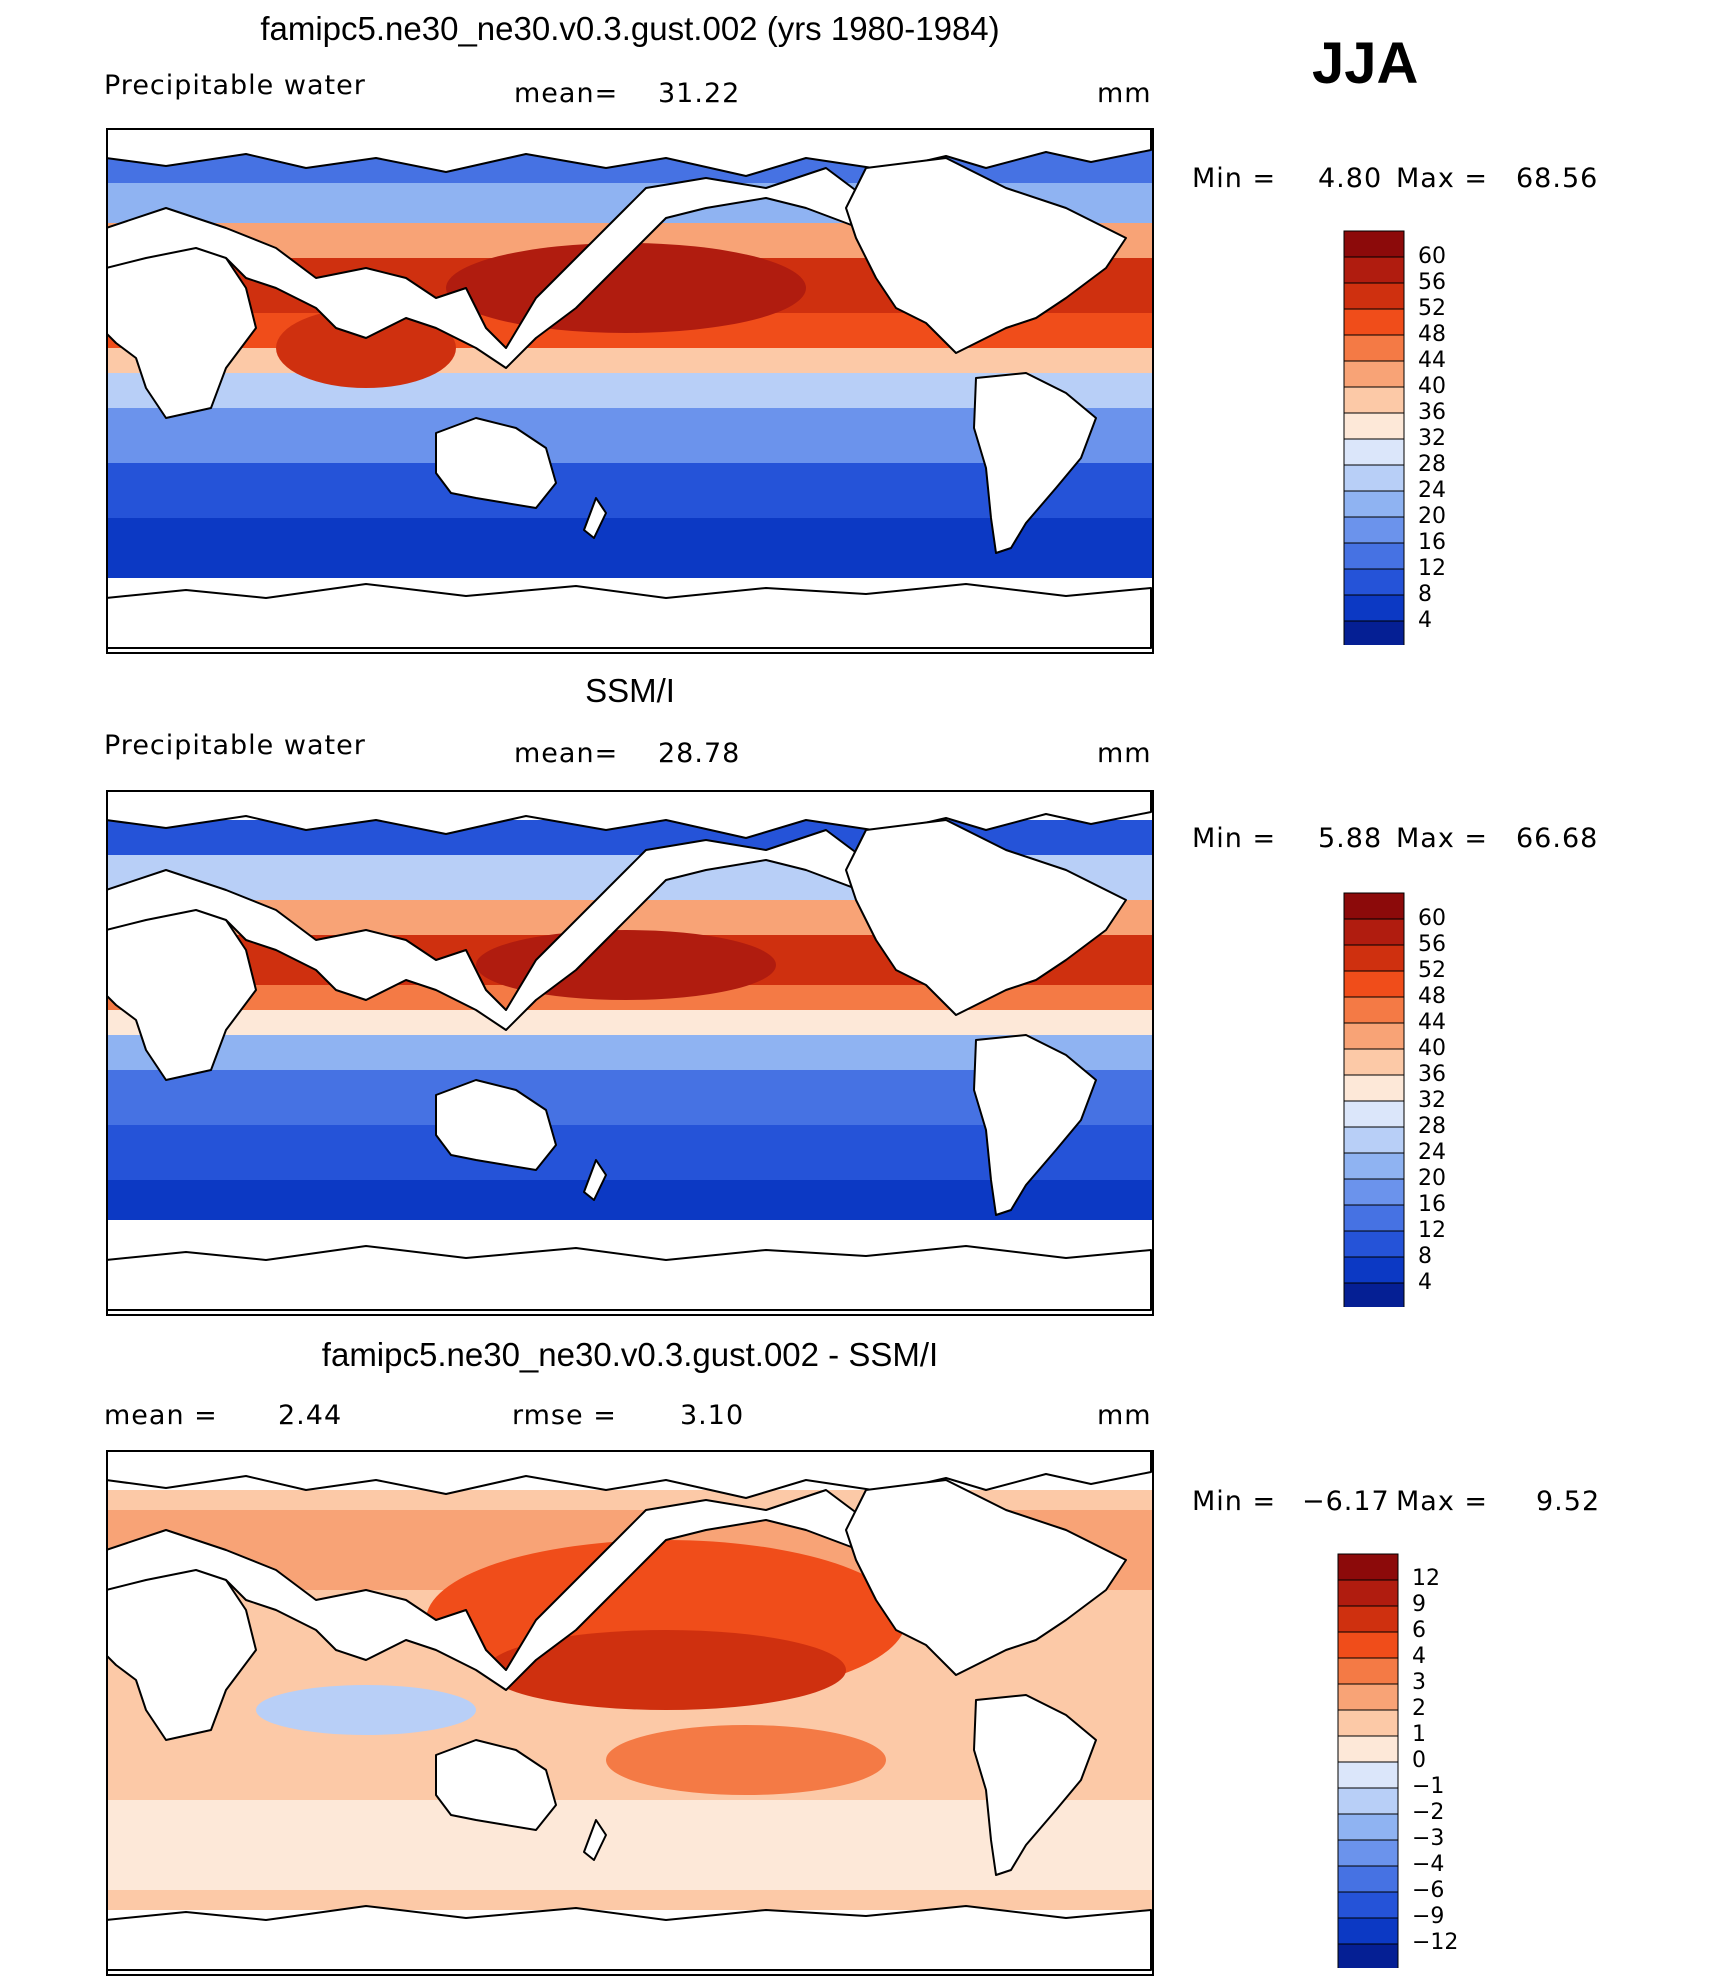 Image resolution: width=1710 pixels, height=1976 pixels. What do you see at coordinates (1346, 1501) in the screenshot?
I see `min-value-diff: −6.17` at bounding box center [1346, 1501].